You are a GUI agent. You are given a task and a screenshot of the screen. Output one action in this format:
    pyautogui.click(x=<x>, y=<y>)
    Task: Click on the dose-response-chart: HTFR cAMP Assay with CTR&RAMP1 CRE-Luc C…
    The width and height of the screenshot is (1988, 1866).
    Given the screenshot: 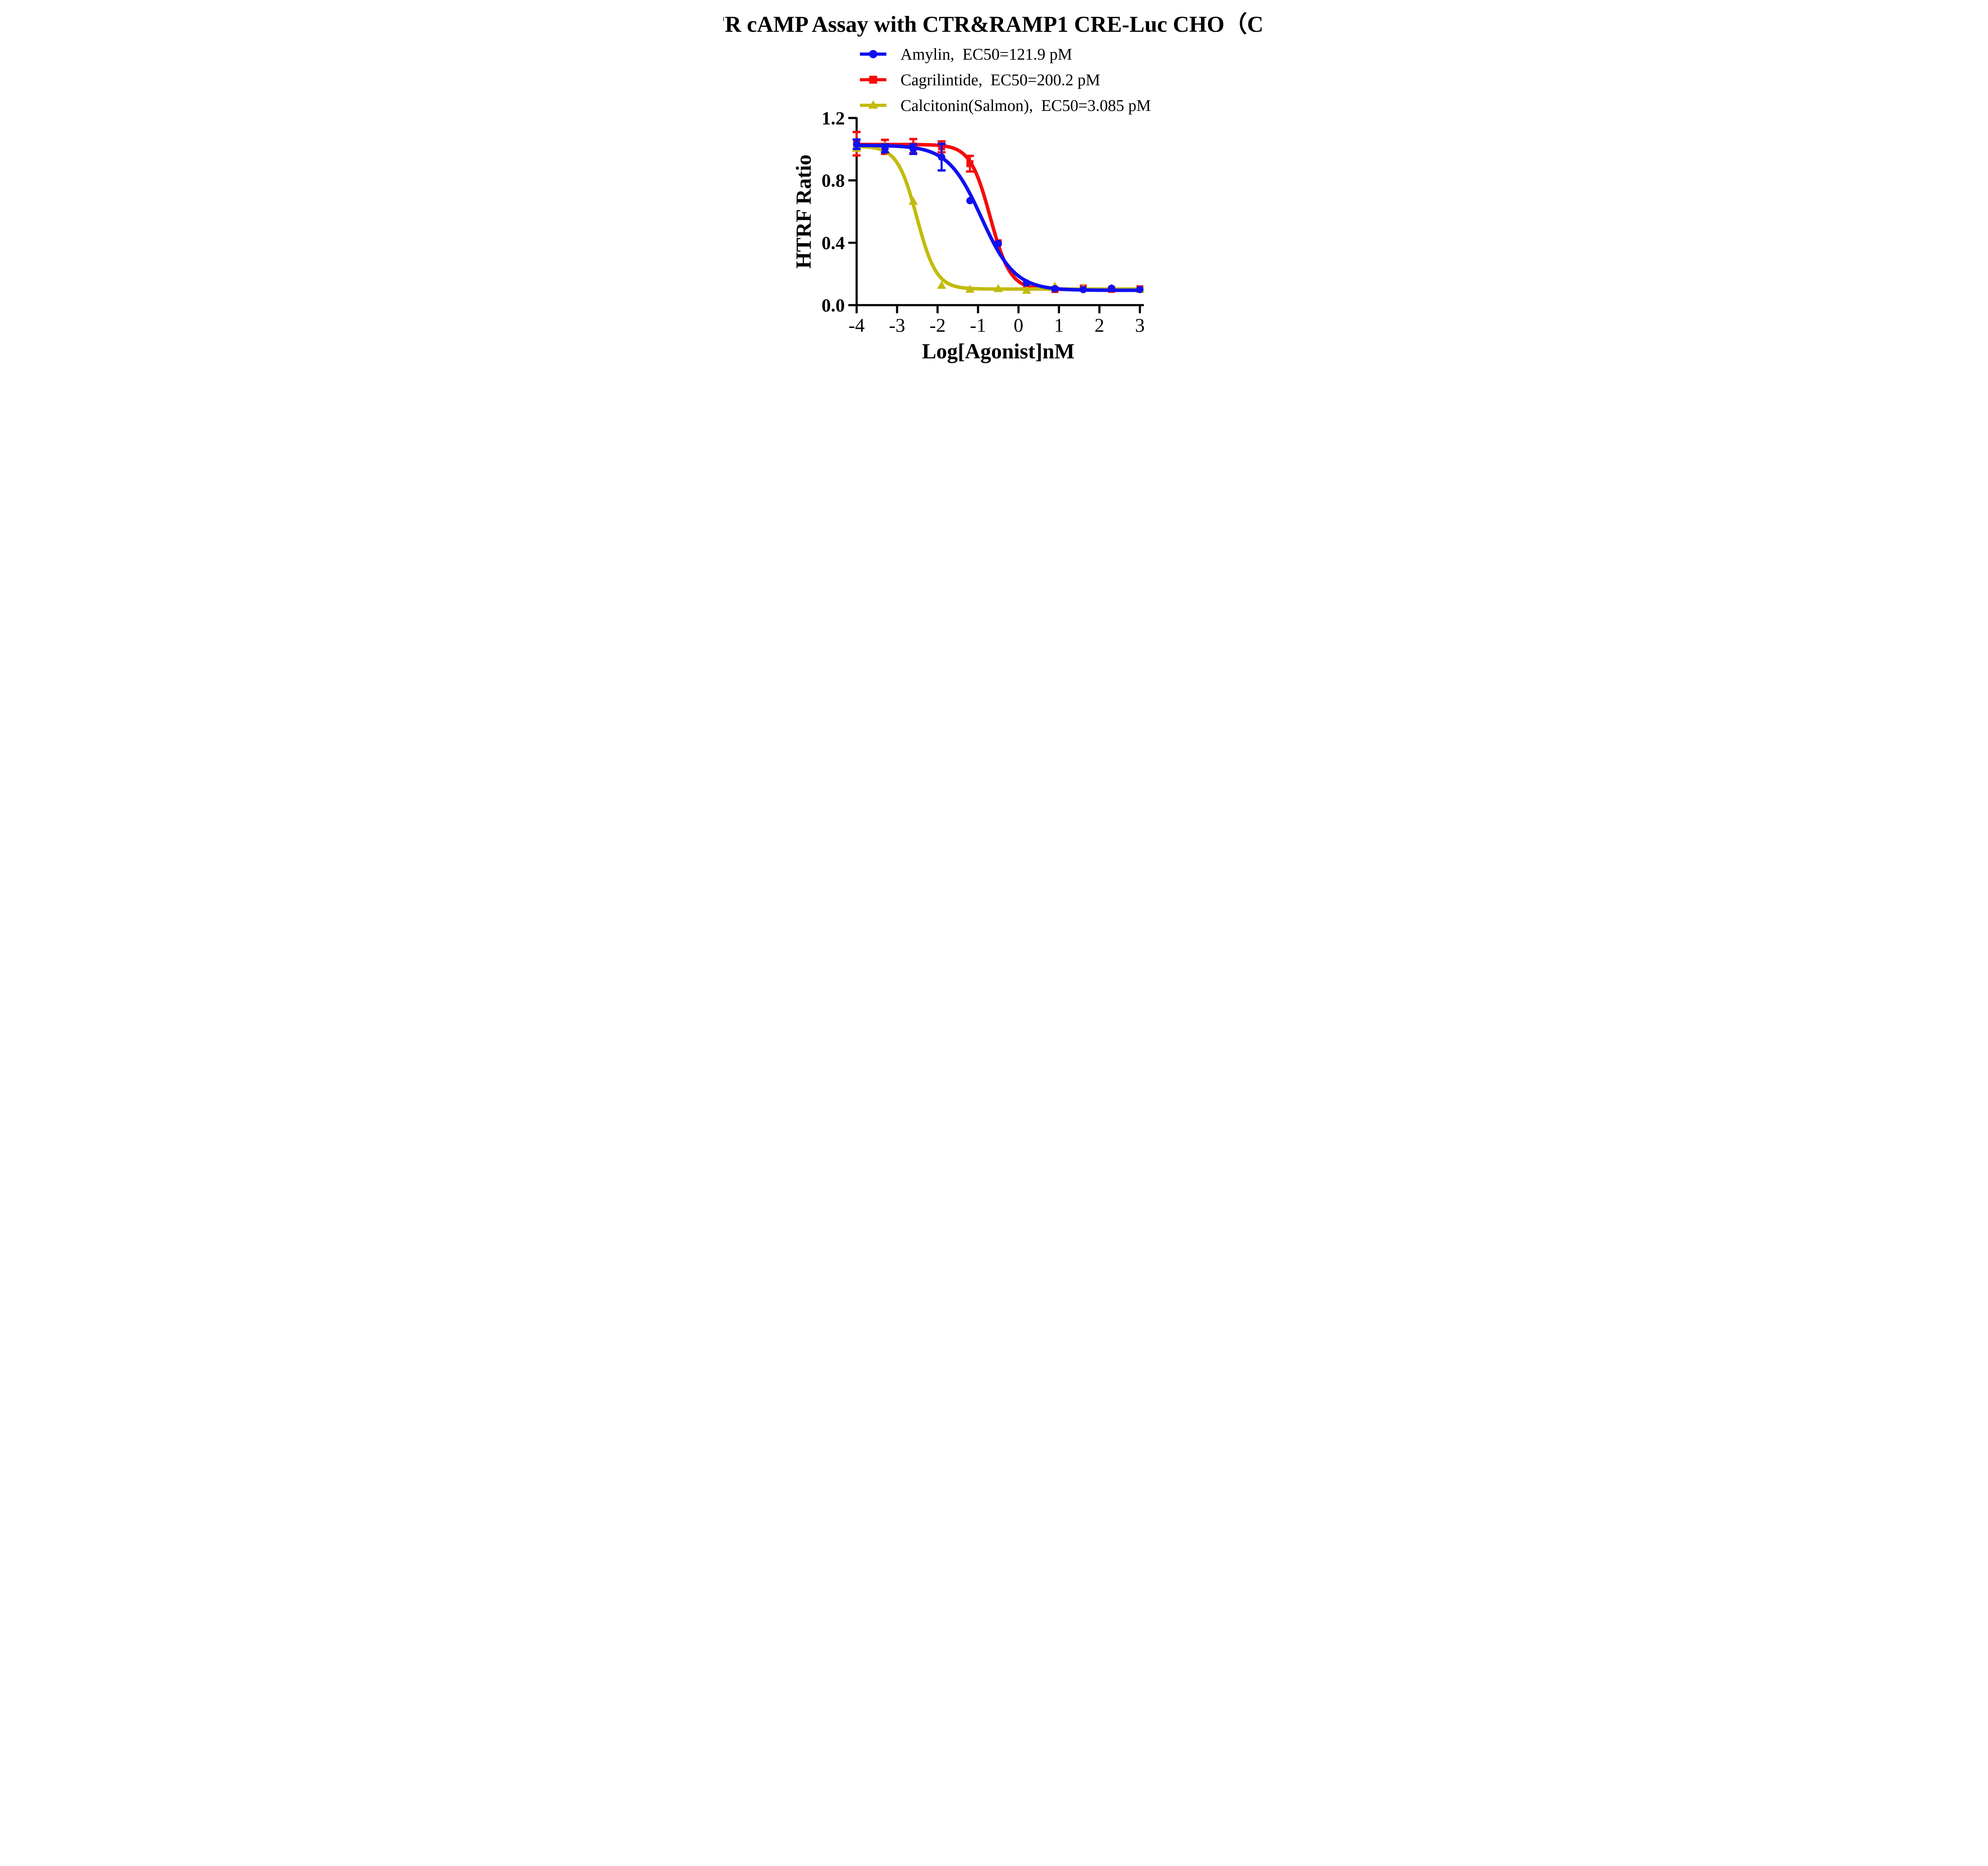 What is the action you would take?
    pyautogui.click(x=994, y=187)
    